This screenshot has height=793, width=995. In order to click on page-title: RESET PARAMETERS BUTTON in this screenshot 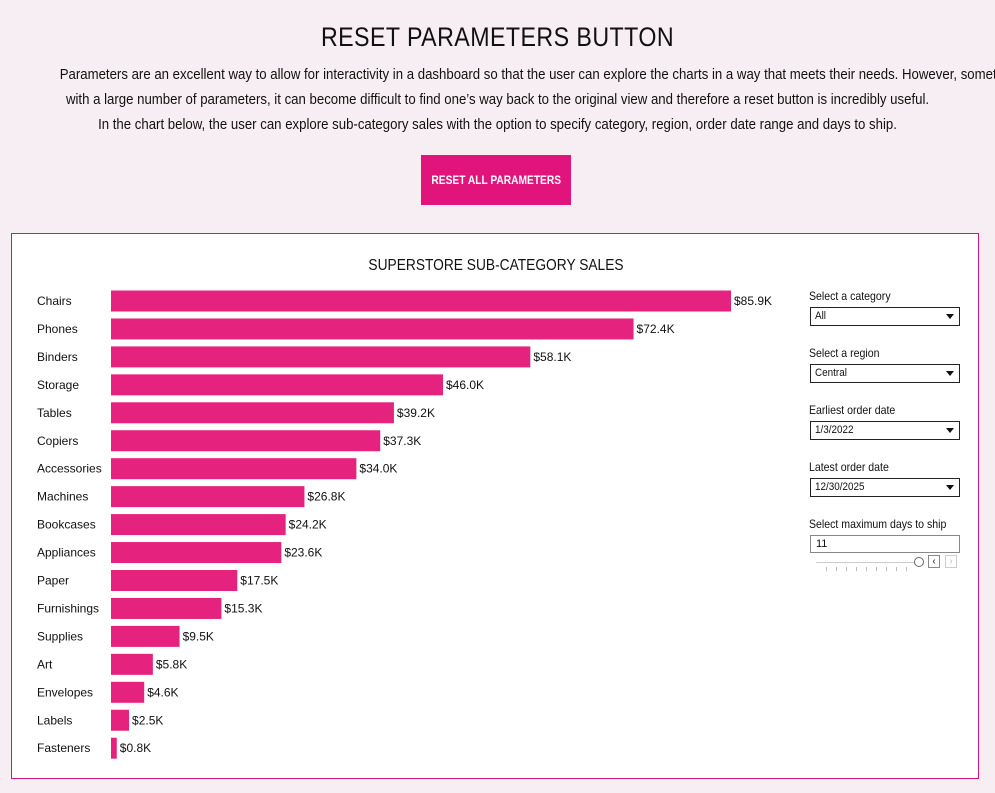, I will do `click(497, 37)`.